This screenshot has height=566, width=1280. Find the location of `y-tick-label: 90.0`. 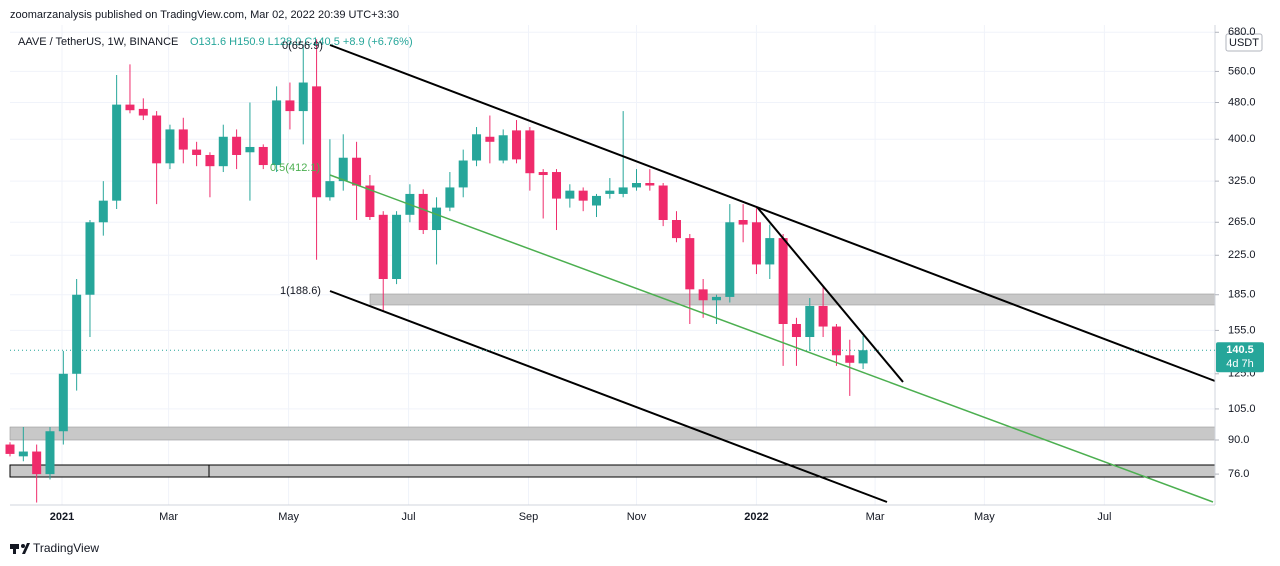

y-tick-label: 90.0 is located at coordinates (1238, 440).